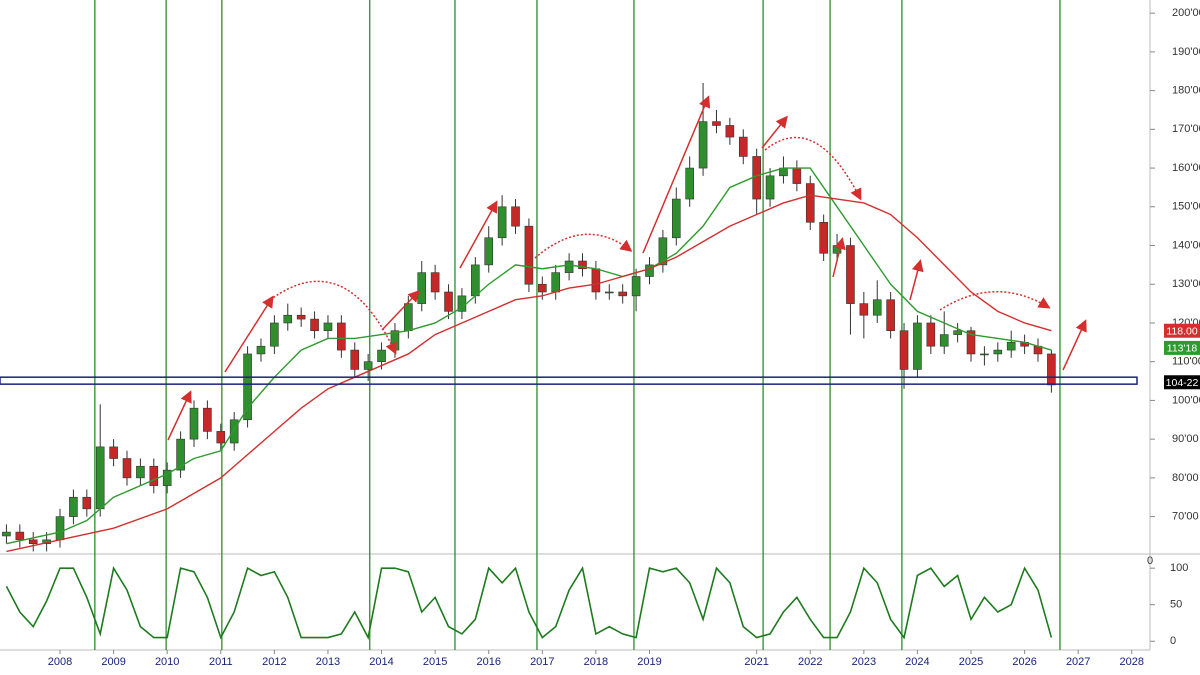 The height and width of the screenshot is (675, 1200). Describe the element at coordinates (1024, 662) in the screenshot. I see `x-tick-label: 2026` at that location.